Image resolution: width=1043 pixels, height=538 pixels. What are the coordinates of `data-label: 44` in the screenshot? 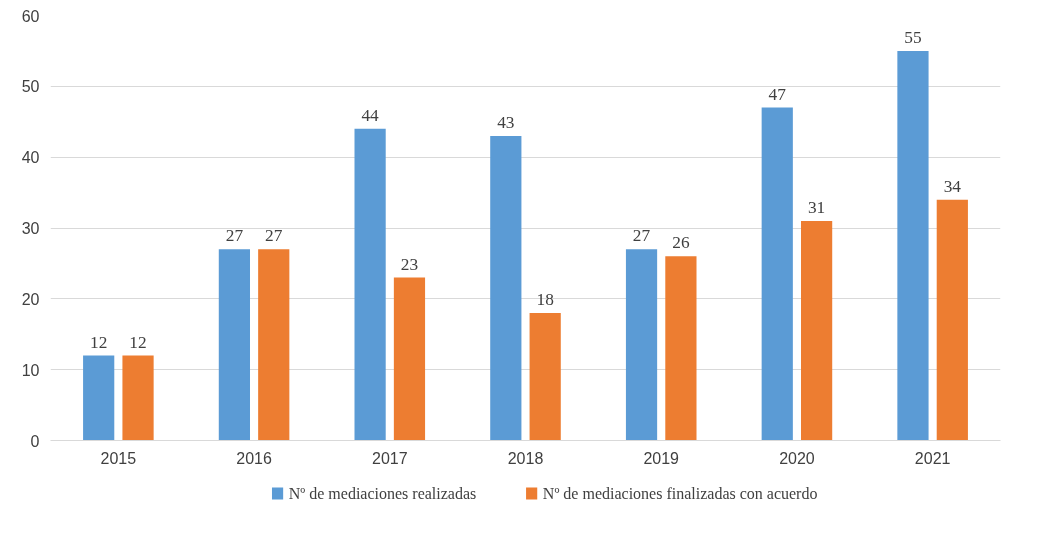 It's located at (370, 115).